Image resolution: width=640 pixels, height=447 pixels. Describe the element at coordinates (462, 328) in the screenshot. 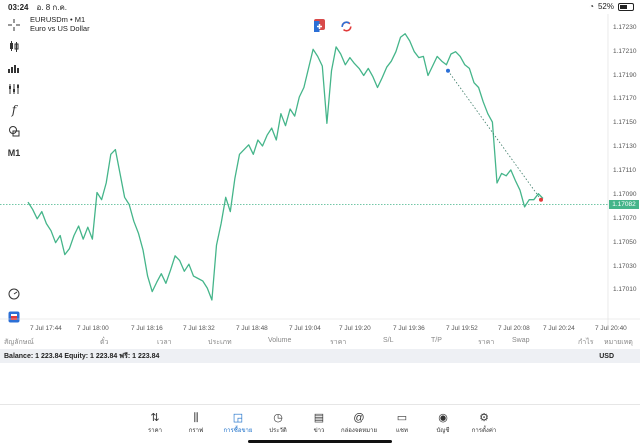

I see `time-axis-label: 7 Jul 19:52` at that location.